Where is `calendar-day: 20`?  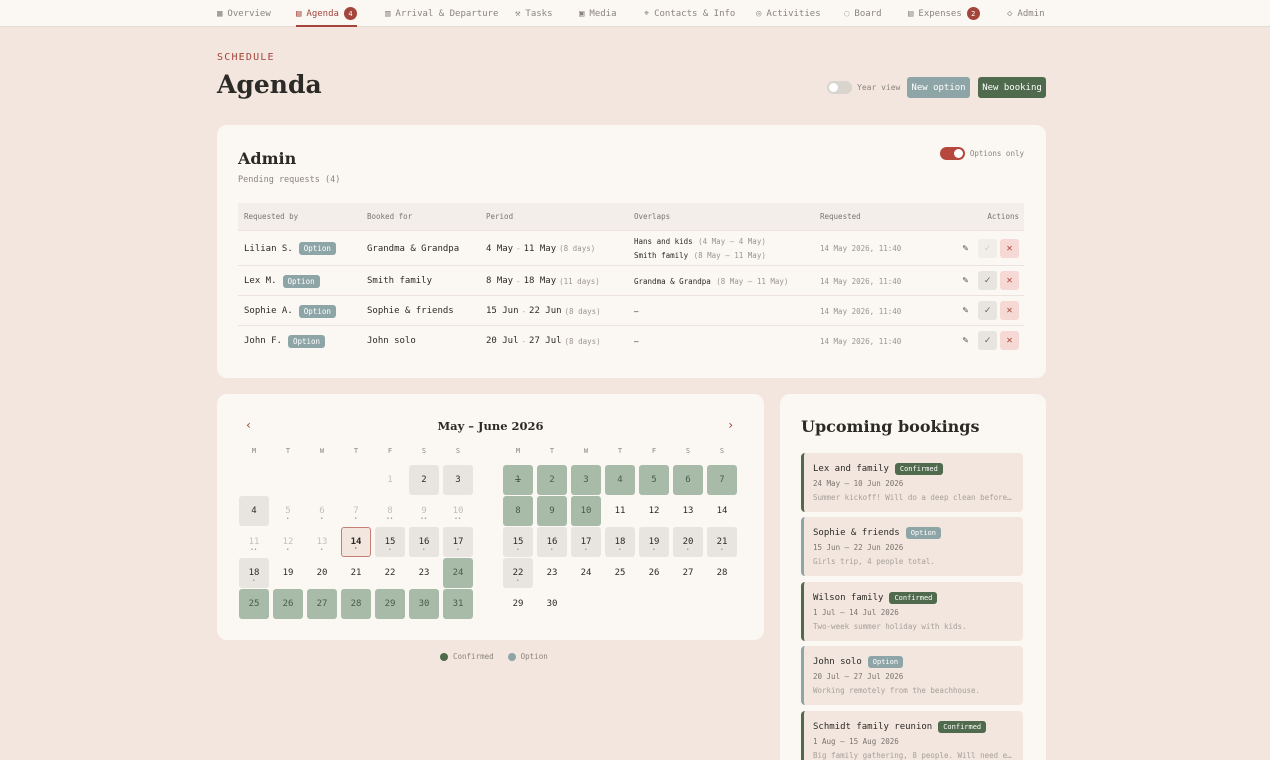 calendar-day: 20 is located at coordinates (322, 573).